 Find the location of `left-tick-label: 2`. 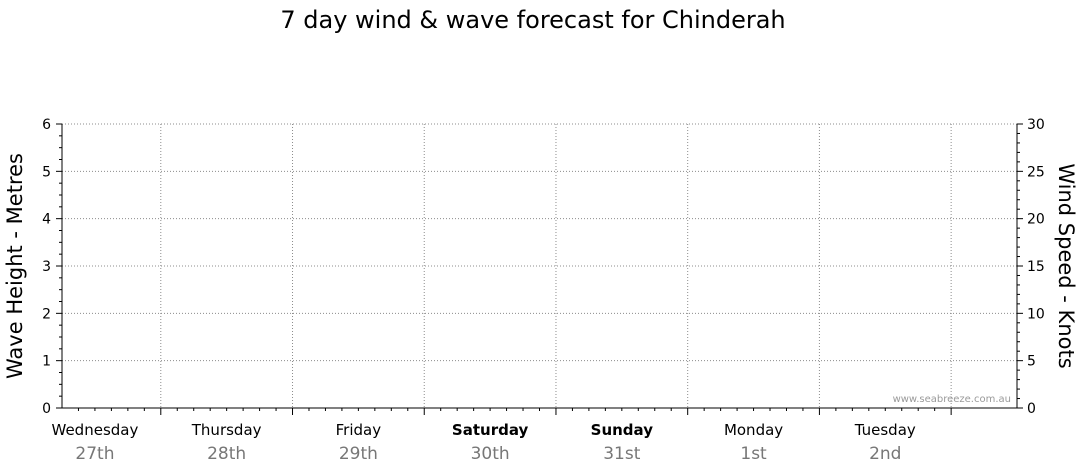

left-tick-label: 2 is located at coordinates (46, 314).